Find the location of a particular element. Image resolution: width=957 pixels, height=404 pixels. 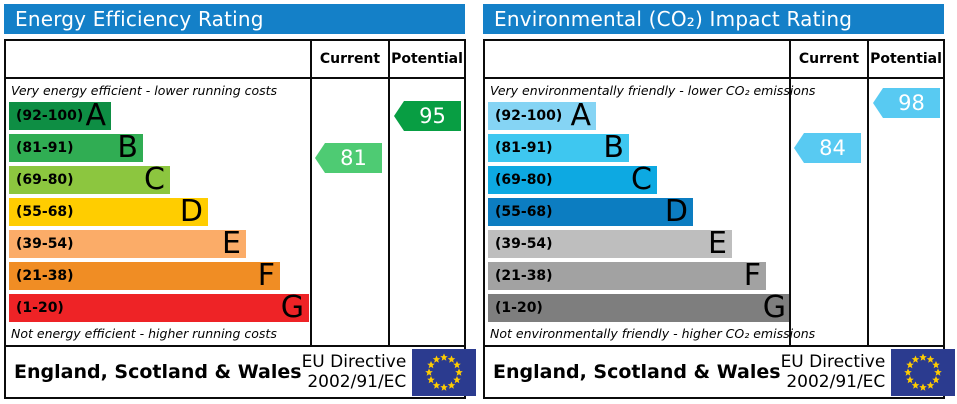

potential-rating-value: 95 is located at coordinates (432, 116).